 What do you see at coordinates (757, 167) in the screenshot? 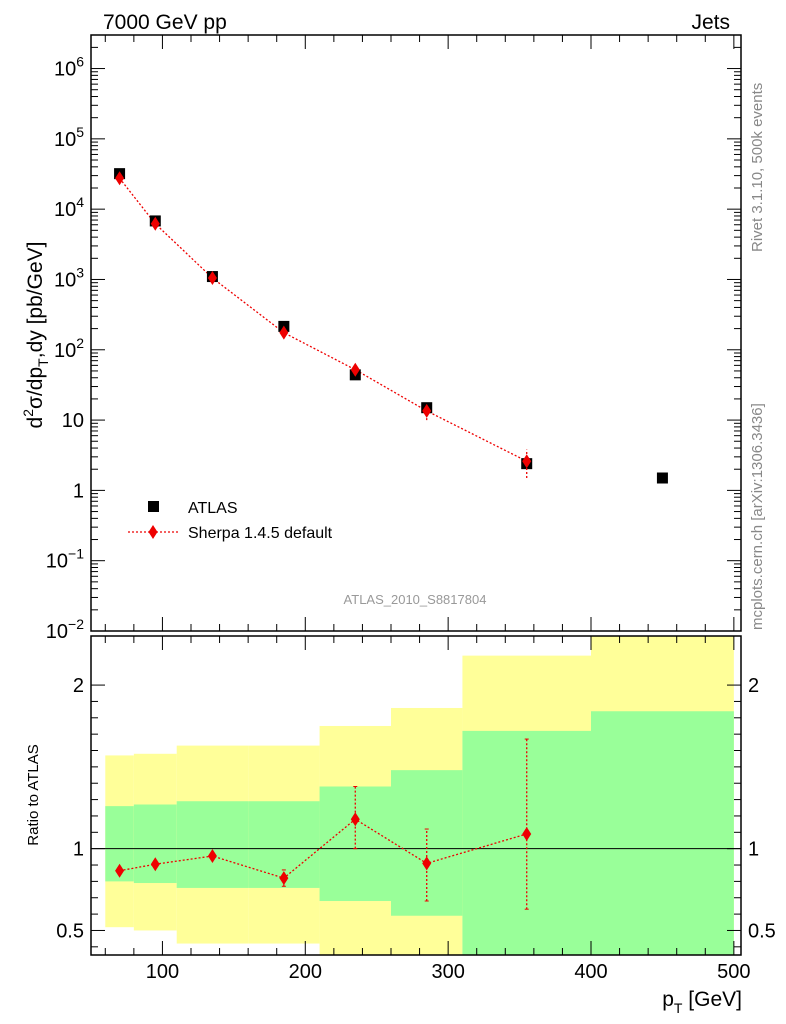
I see `rivet-version-label: Rivet 3.1.10, 500k events` at bounding box center [757, 167].